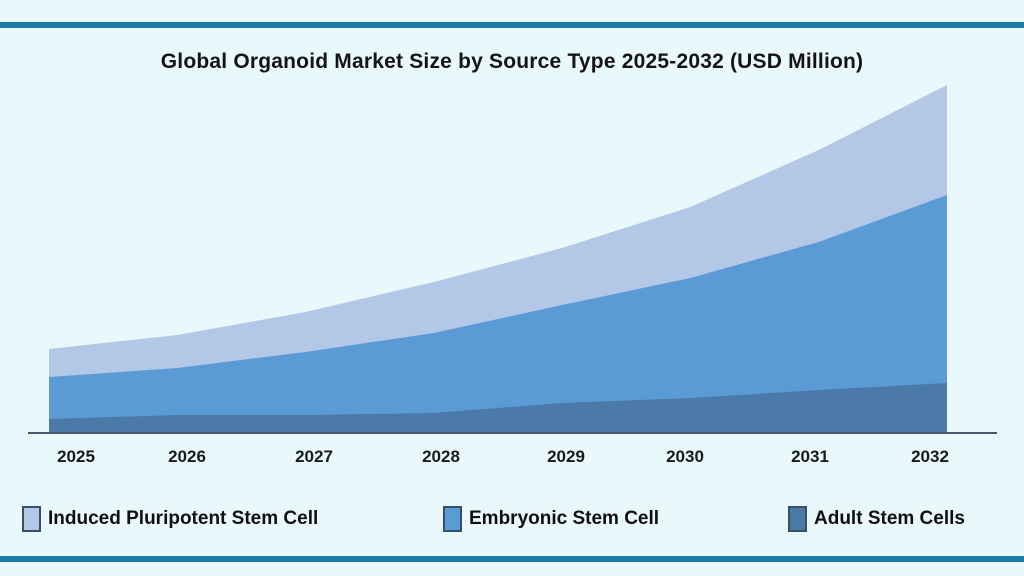 Image resolution: width=1024 pixels, height=576 pixels. What do you see at coordinates (183, 518) in the screenshot?
I see `legend-label: Induced Pluripotent Stem Cell` at bounding box center [183, 518].